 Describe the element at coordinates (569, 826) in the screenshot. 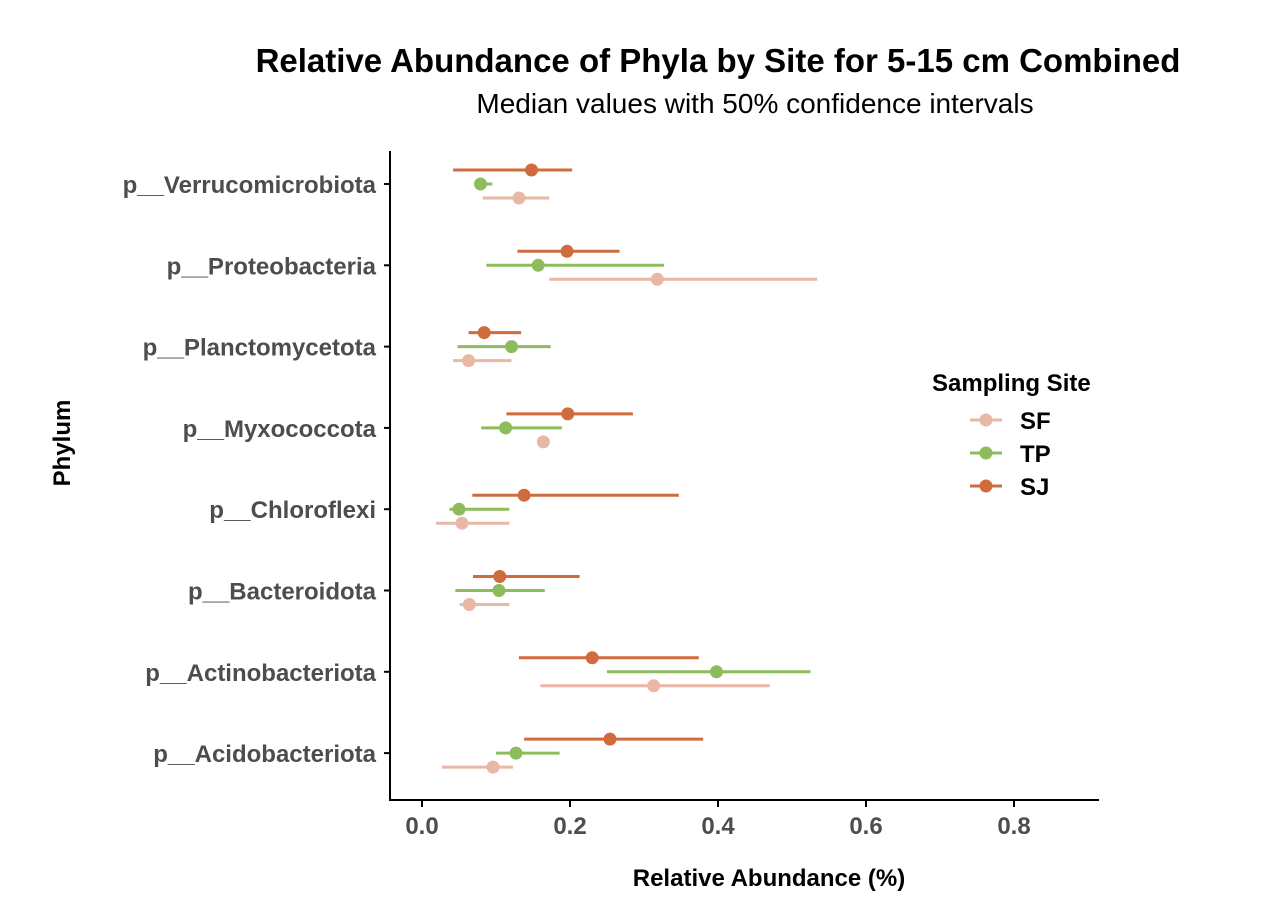

I see `x-tick-label: 0.2` at that location.